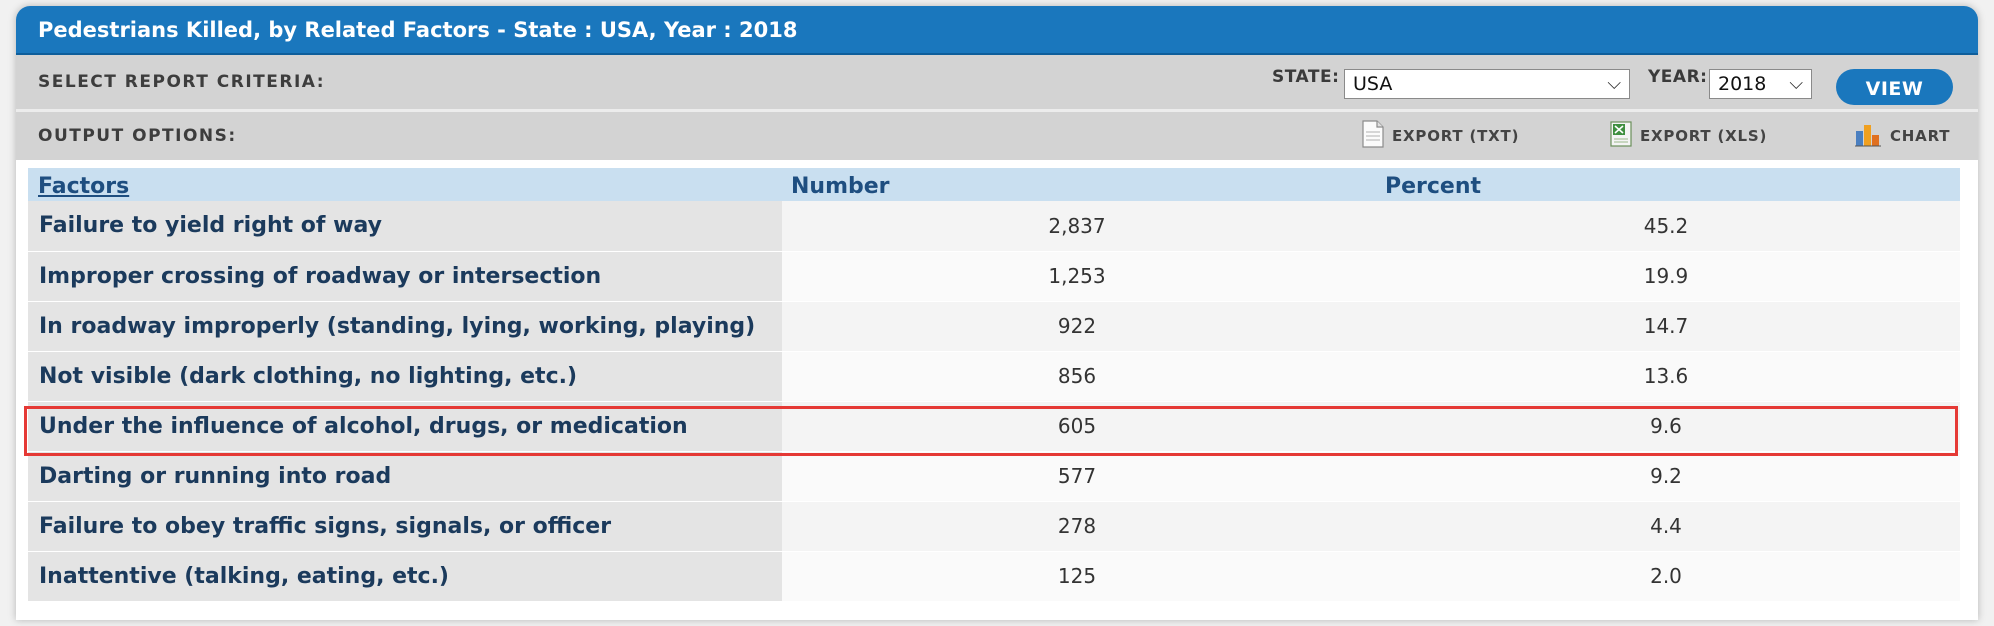 The height and width of the screenshot is (626, 1994). Describe the element at coordinates (1666, 576) in the screenshot. I see `percent-cell: 2.0` at that location.